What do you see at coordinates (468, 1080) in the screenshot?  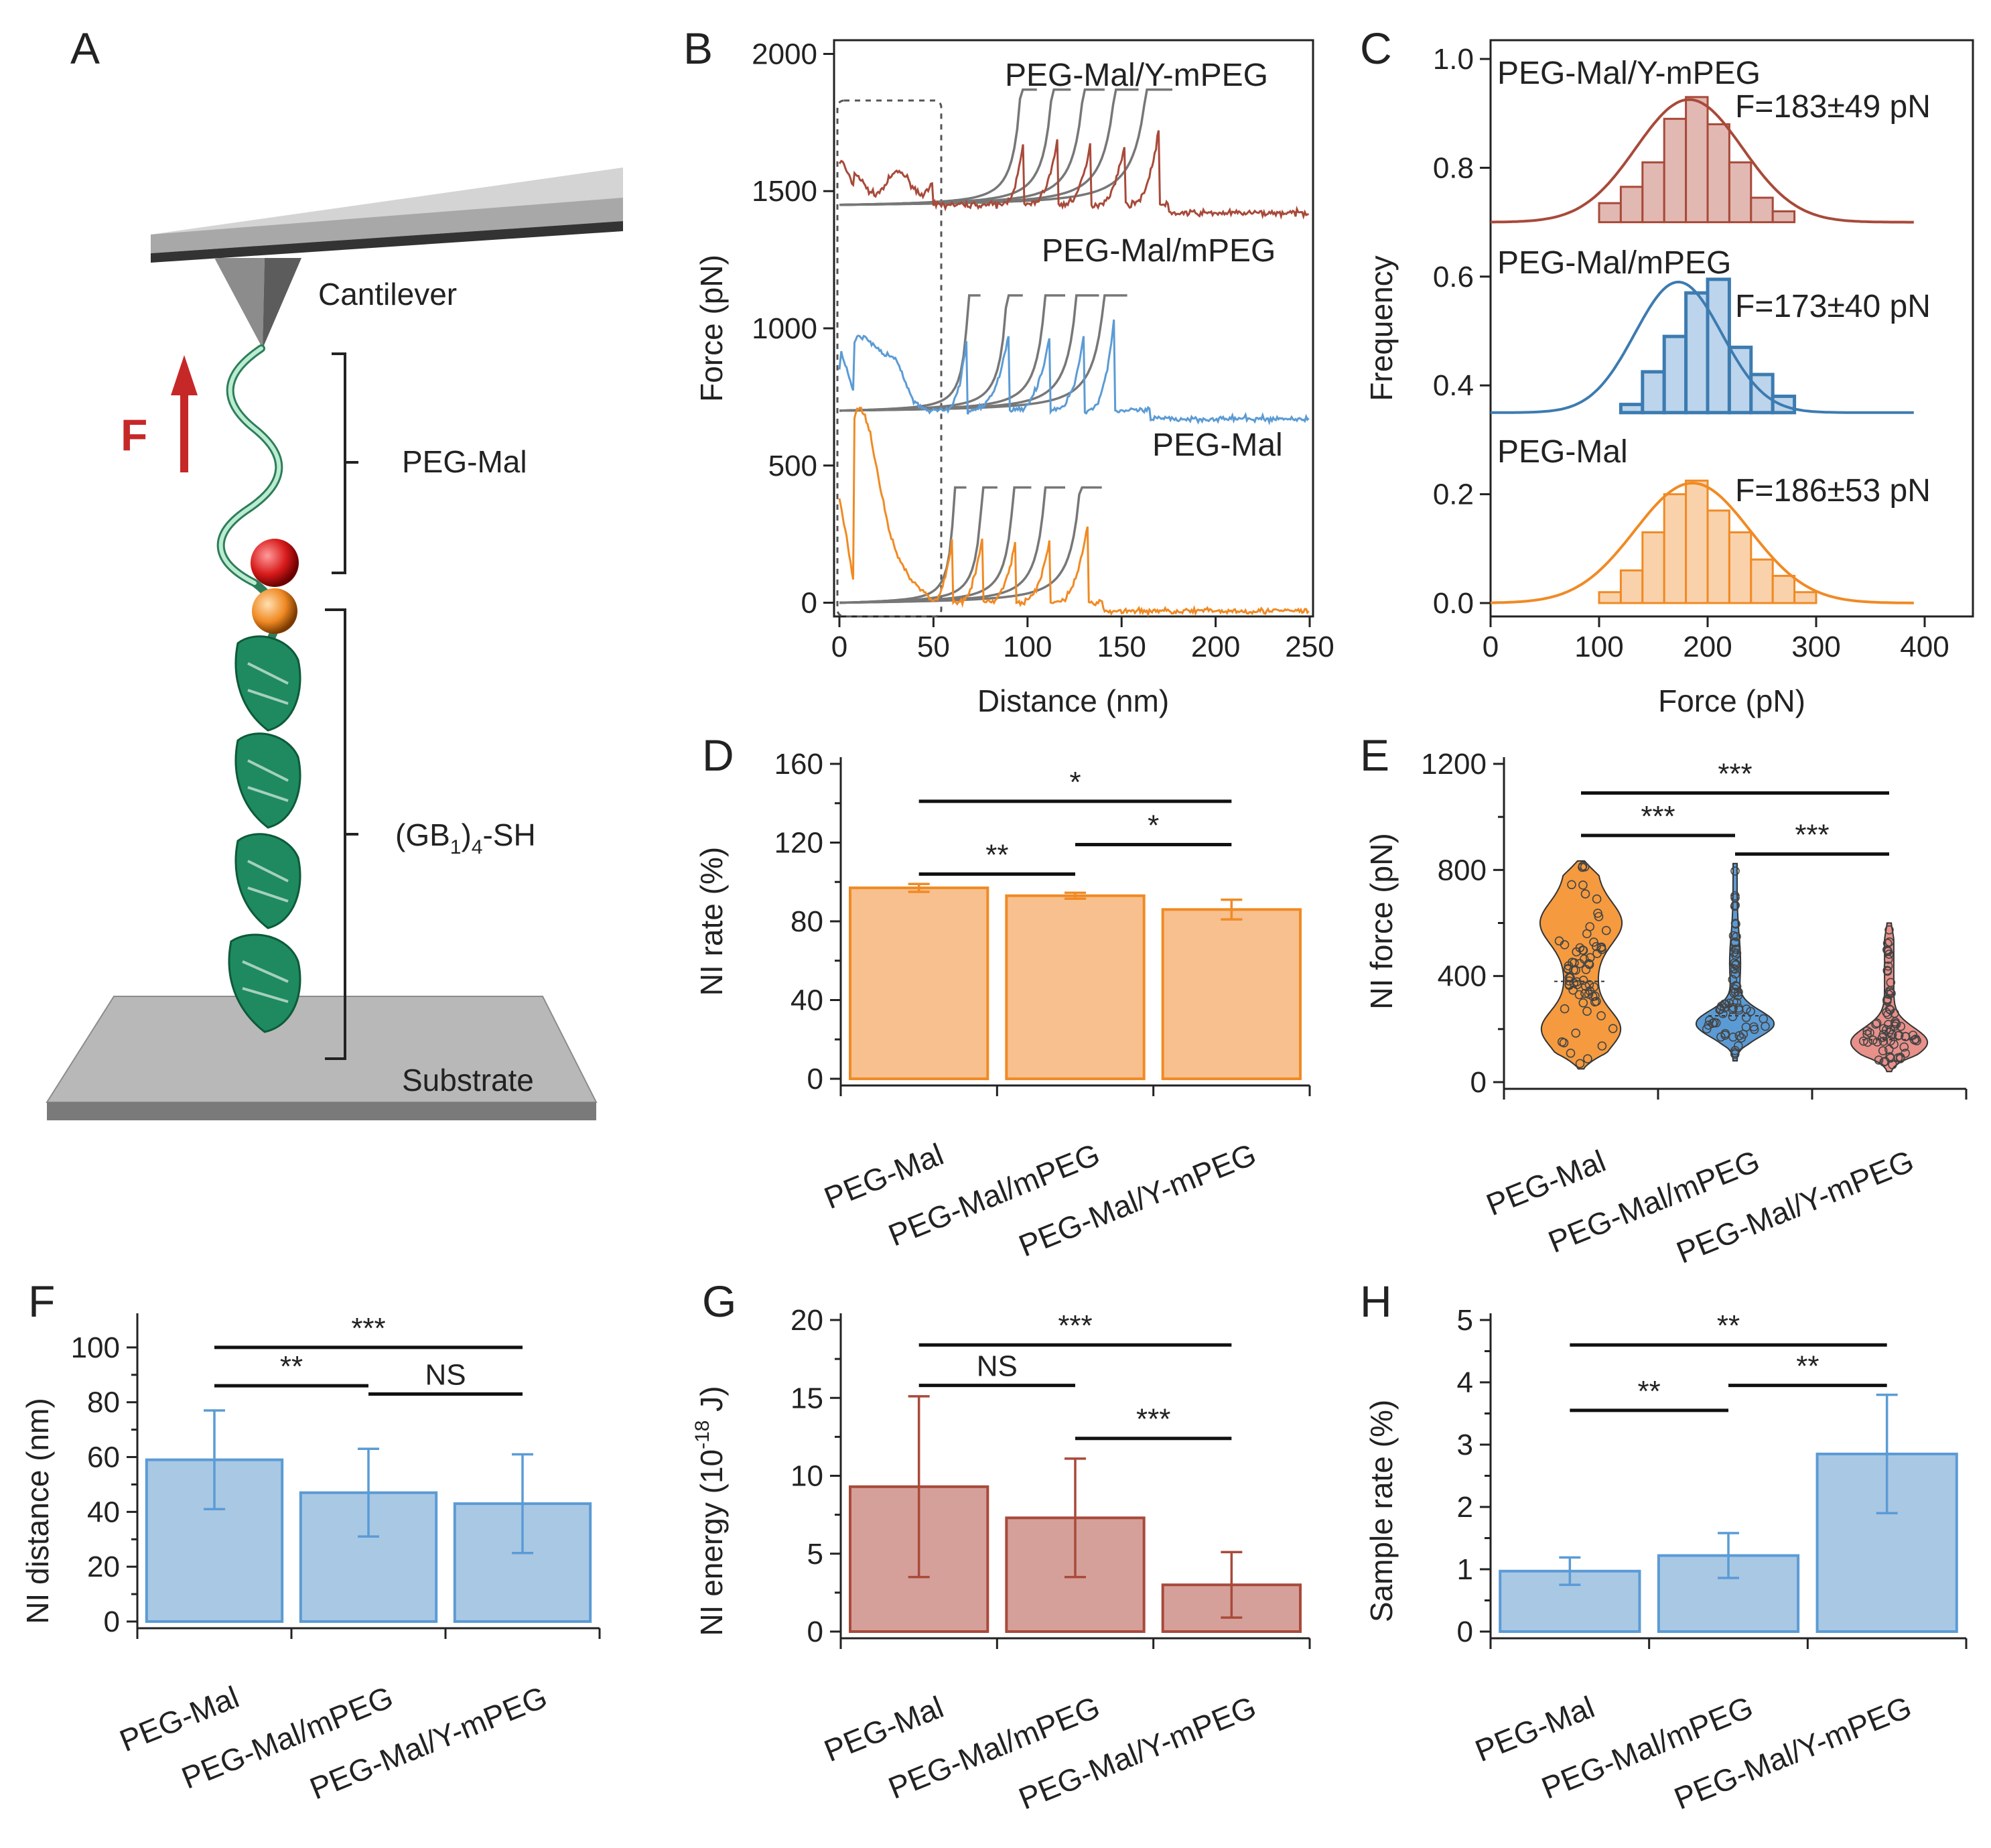 I see `substrate-label: Substrate` at bounding box center [468, 1080].